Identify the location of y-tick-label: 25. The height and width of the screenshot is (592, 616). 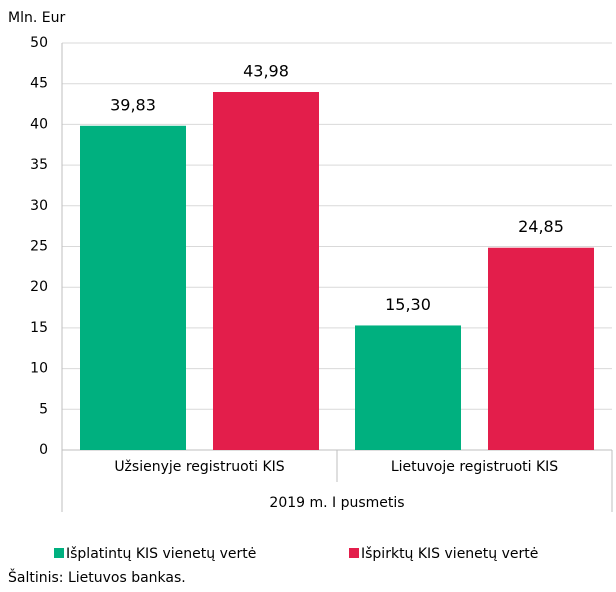
(39, 247).